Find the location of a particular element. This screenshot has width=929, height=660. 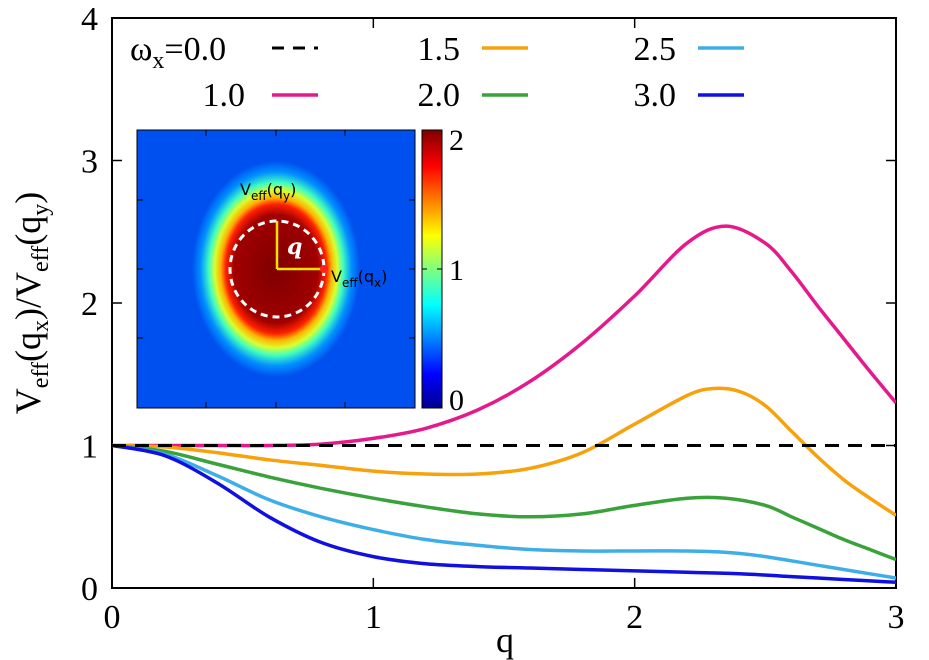

y-tick-label: 1 is located at coordinates (89, 447).